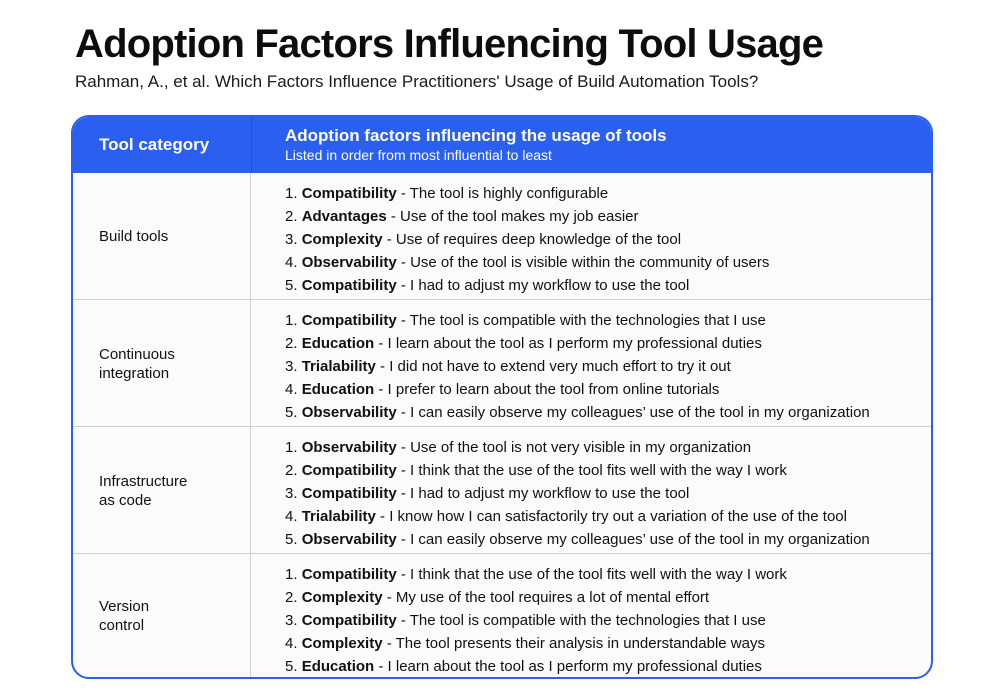 This screenshot has height=700, width=1000. I want to click on row-category-label: Infrastructure as code, so click(143, 490).